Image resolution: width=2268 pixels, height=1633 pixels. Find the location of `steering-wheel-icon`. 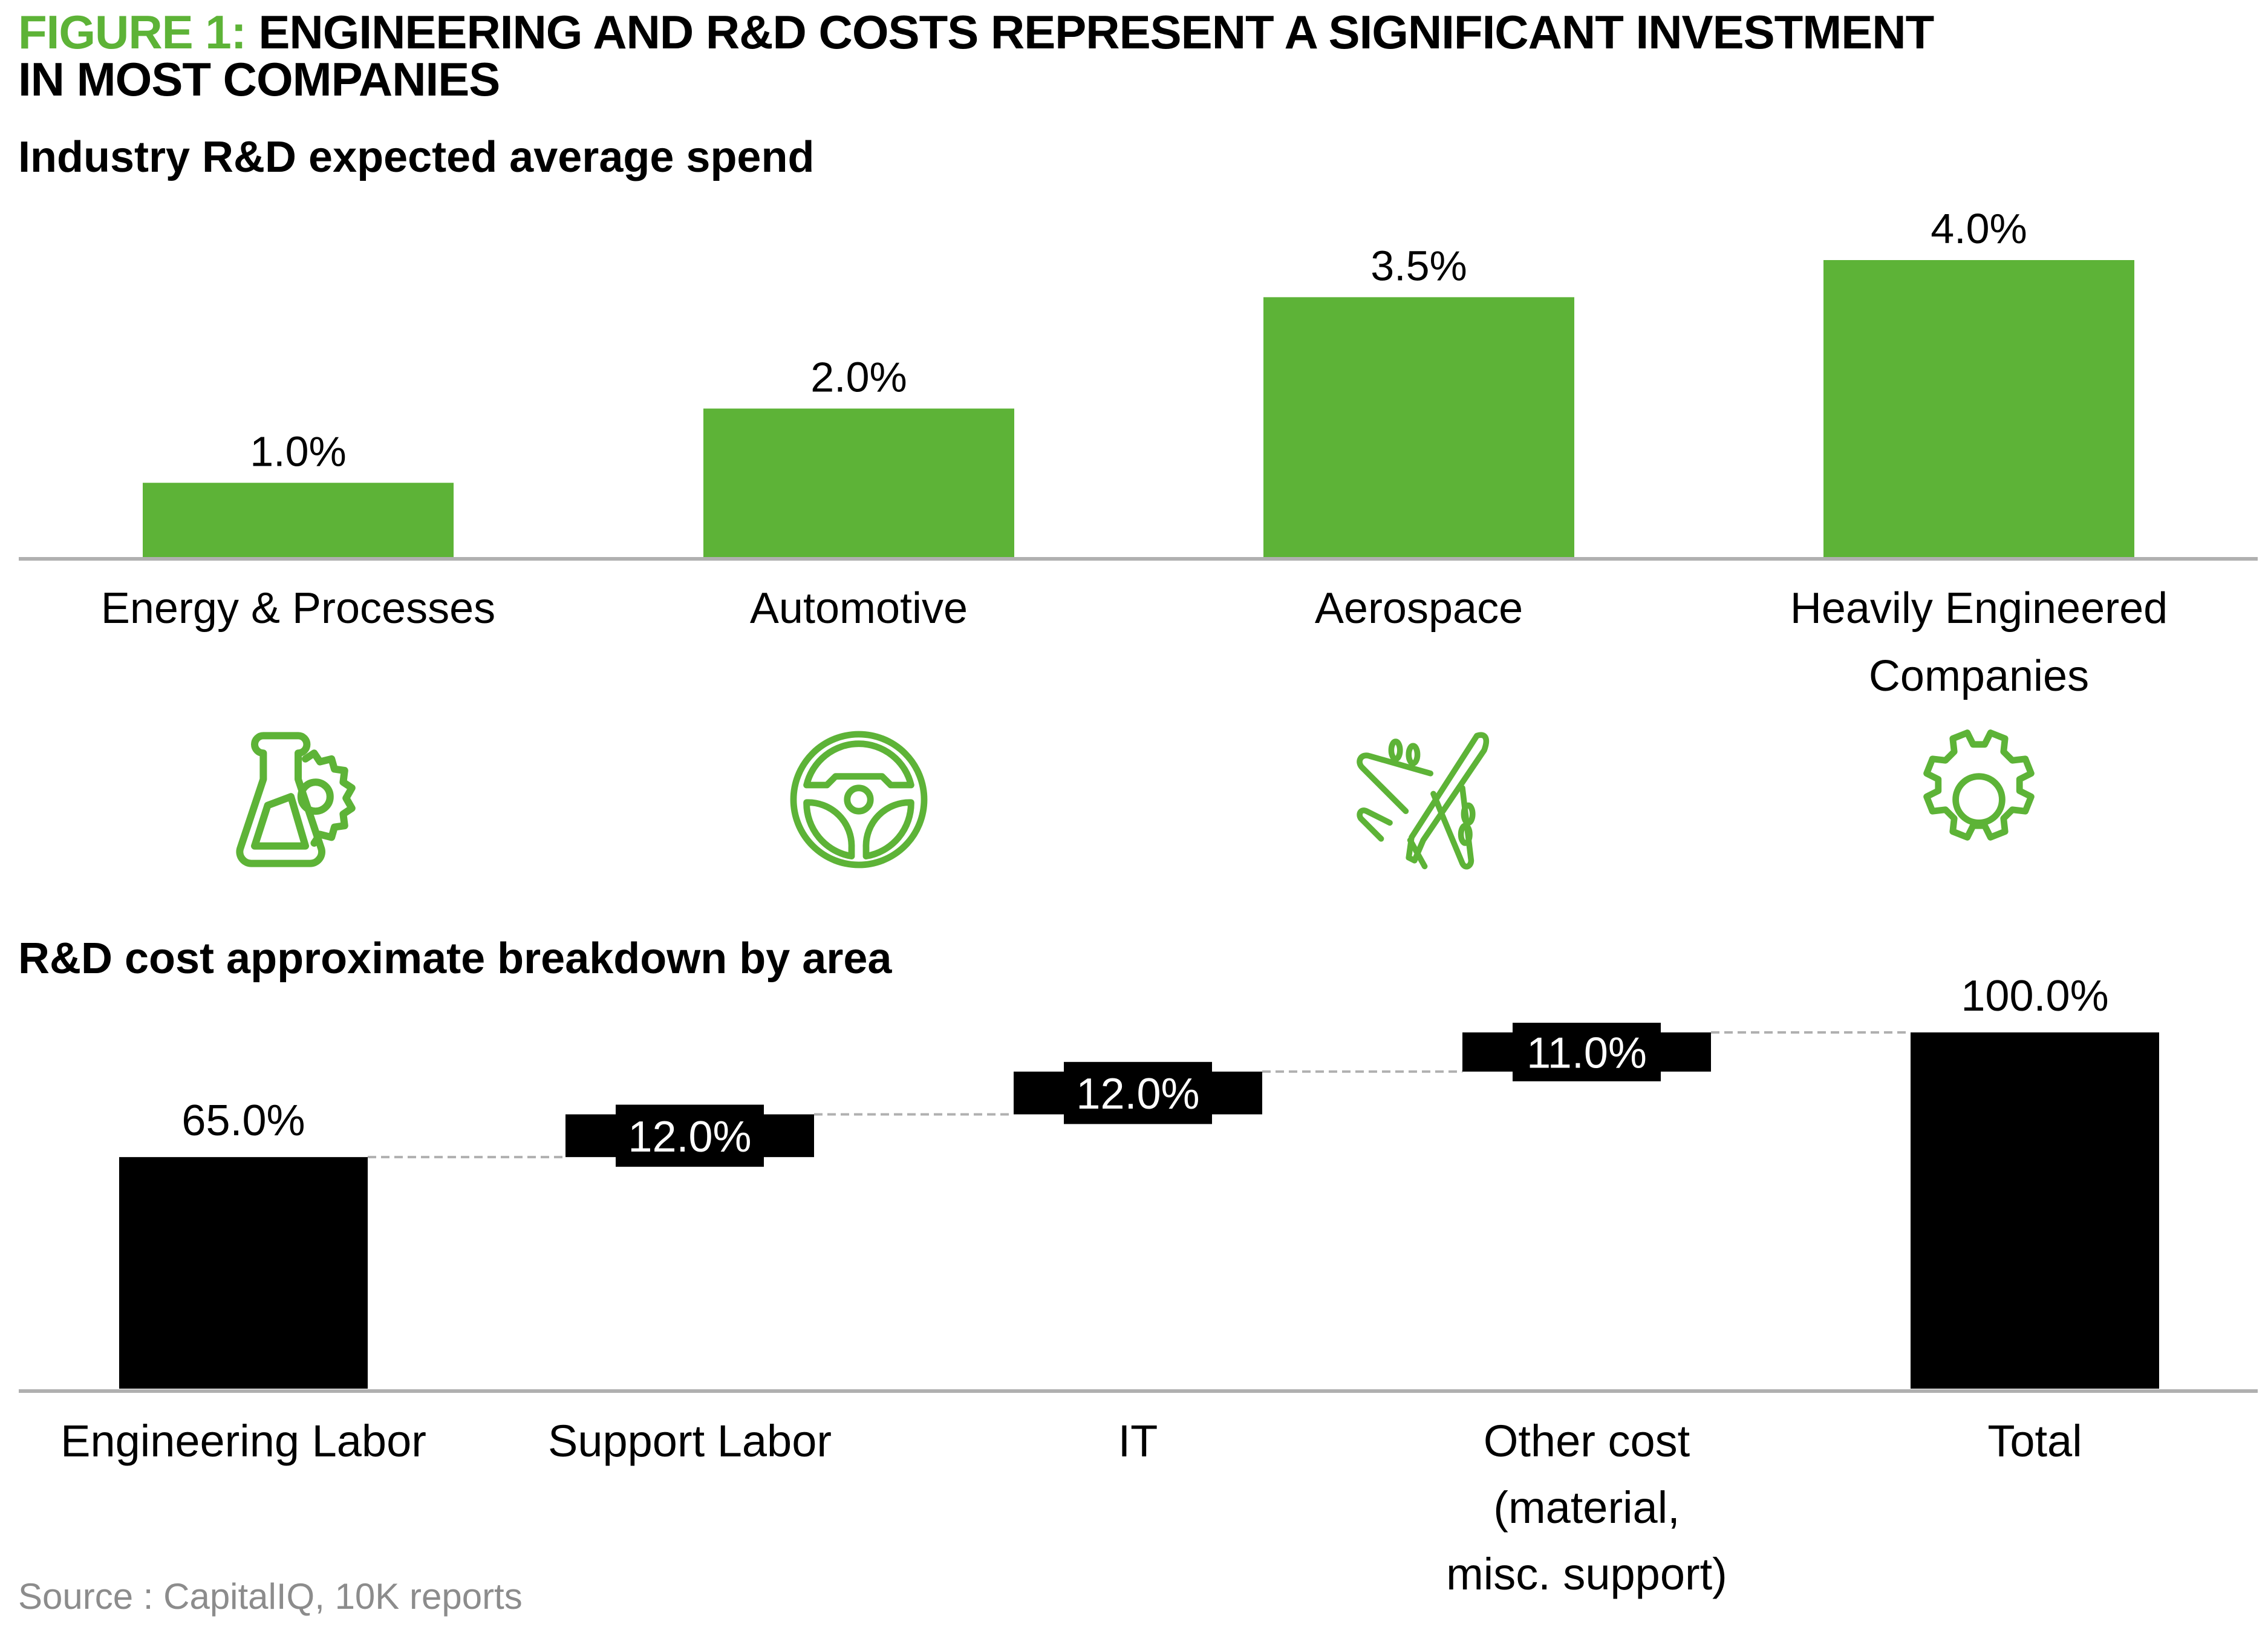

steering-wheel-icon is located at coordinates (859, 799).